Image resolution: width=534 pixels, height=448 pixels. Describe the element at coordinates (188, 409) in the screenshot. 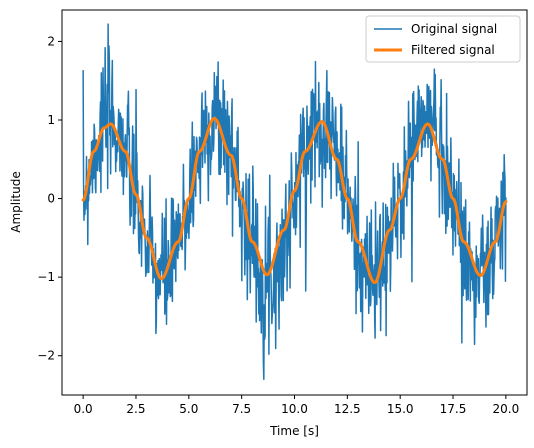

I see `x-tick-label: 5.0` at that location.